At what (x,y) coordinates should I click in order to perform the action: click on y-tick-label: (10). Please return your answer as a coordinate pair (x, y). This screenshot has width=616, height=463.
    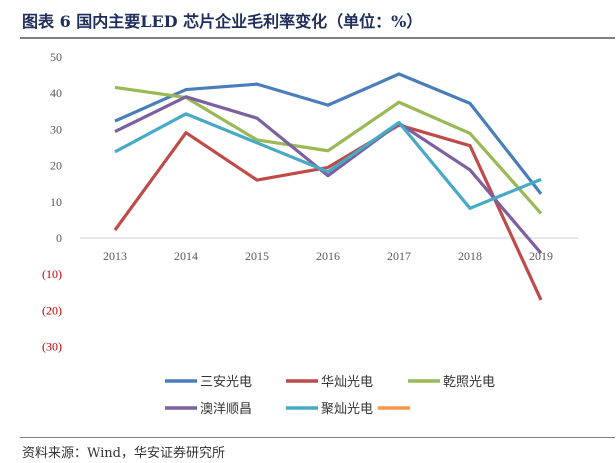
    Looking at the image, I should click on (52, 274).